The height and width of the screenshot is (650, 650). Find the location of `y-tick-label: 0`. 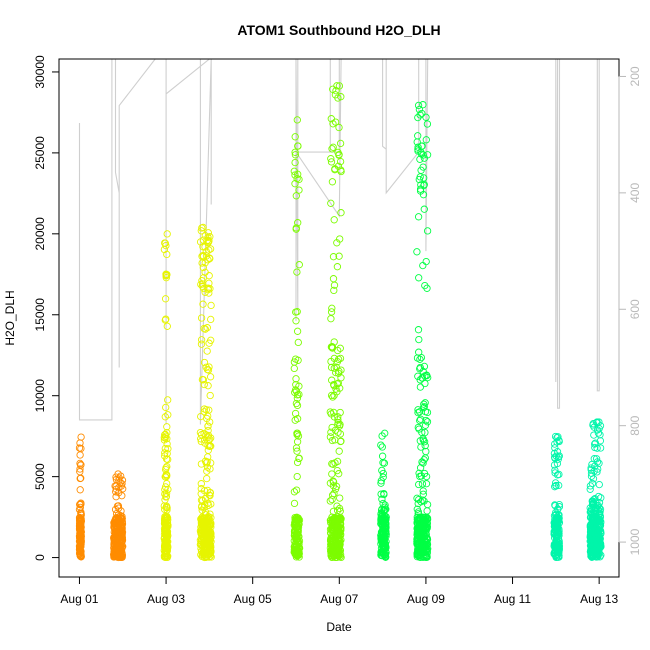

y-tick-label: 0 is located at coordinates (40, 557).